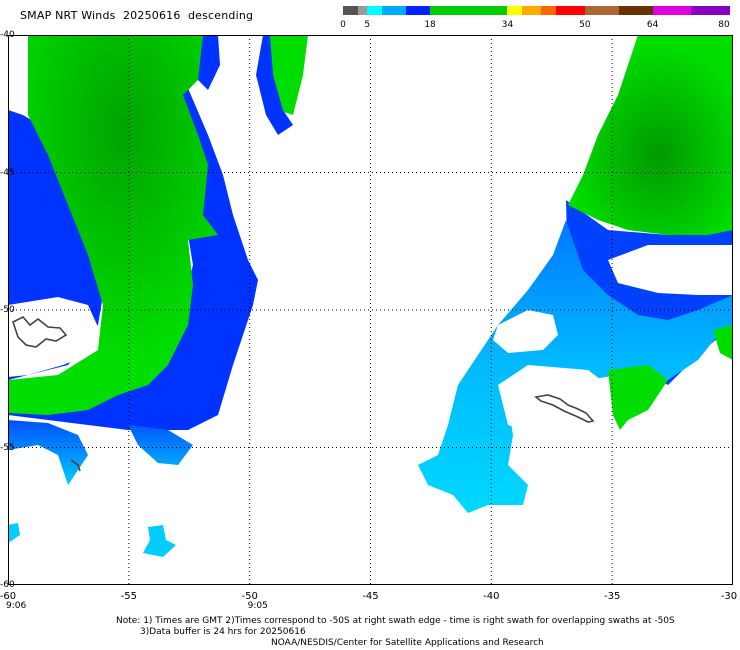 This screenshot has width=740, height=650. I want to click on latitude-label: -55, so click(7, 447).